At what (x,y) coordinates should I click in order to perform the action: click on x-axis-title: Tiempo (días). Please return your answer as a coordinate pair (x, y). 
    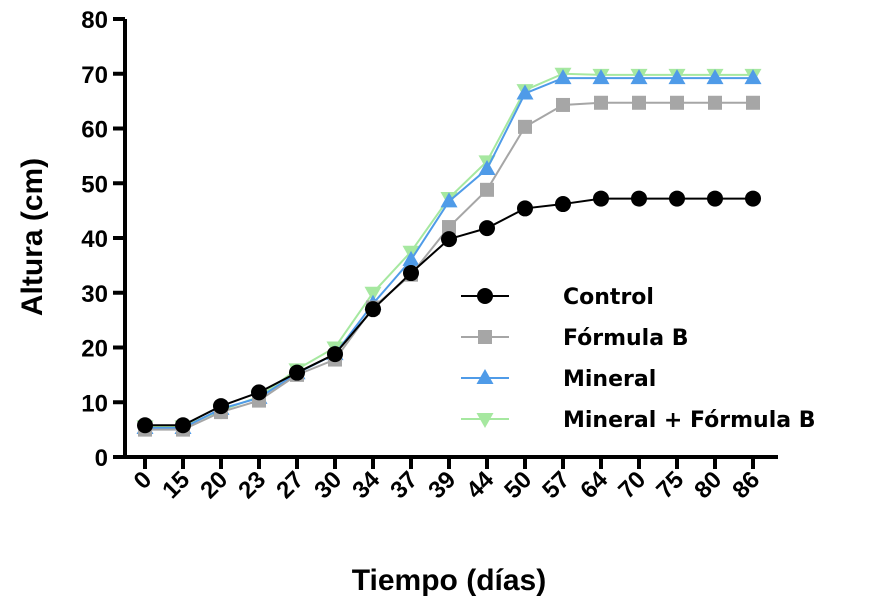
    Looking at the image, I should click on (449, 580).